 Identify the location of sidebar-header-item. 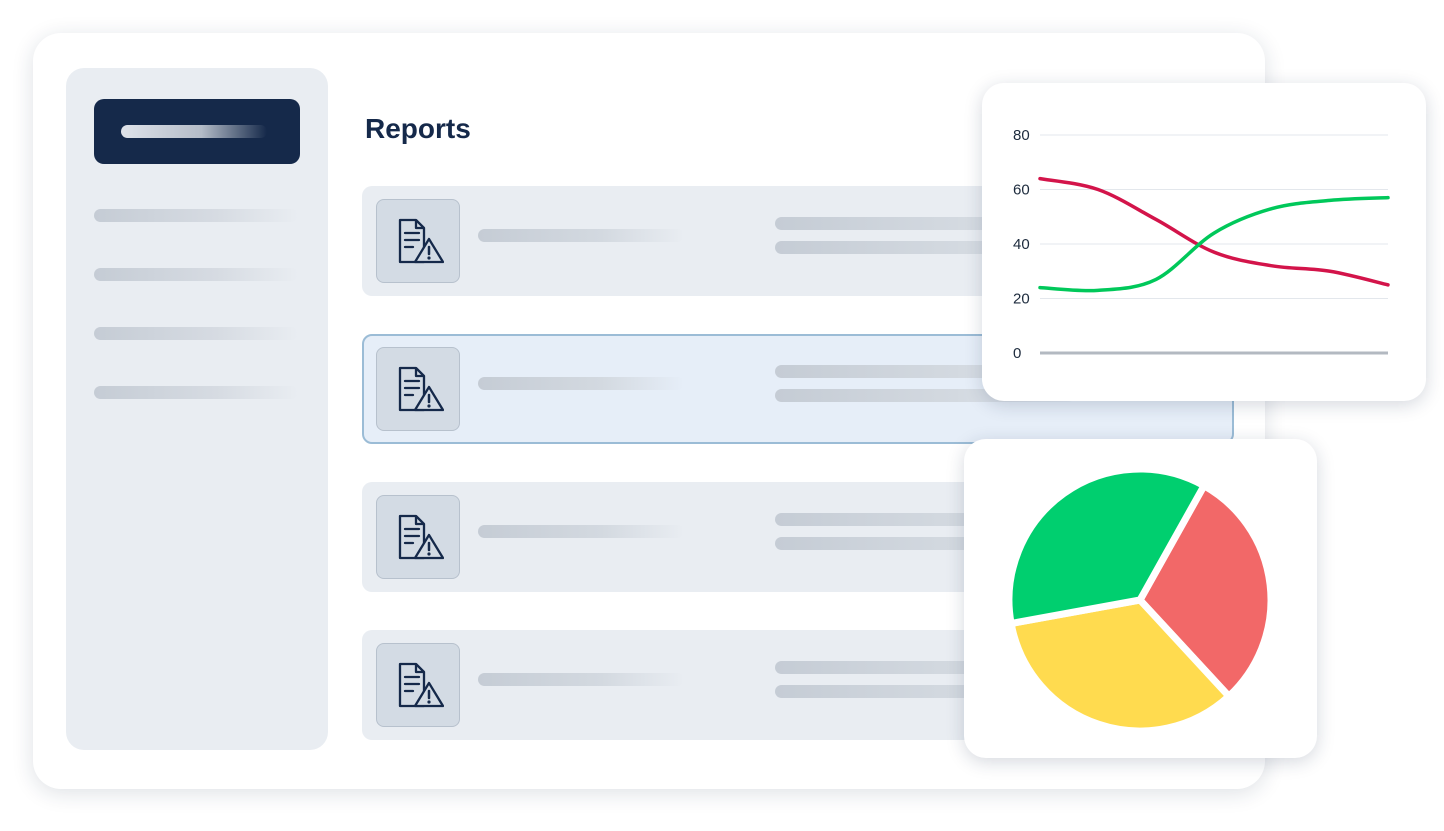
(197, 131).